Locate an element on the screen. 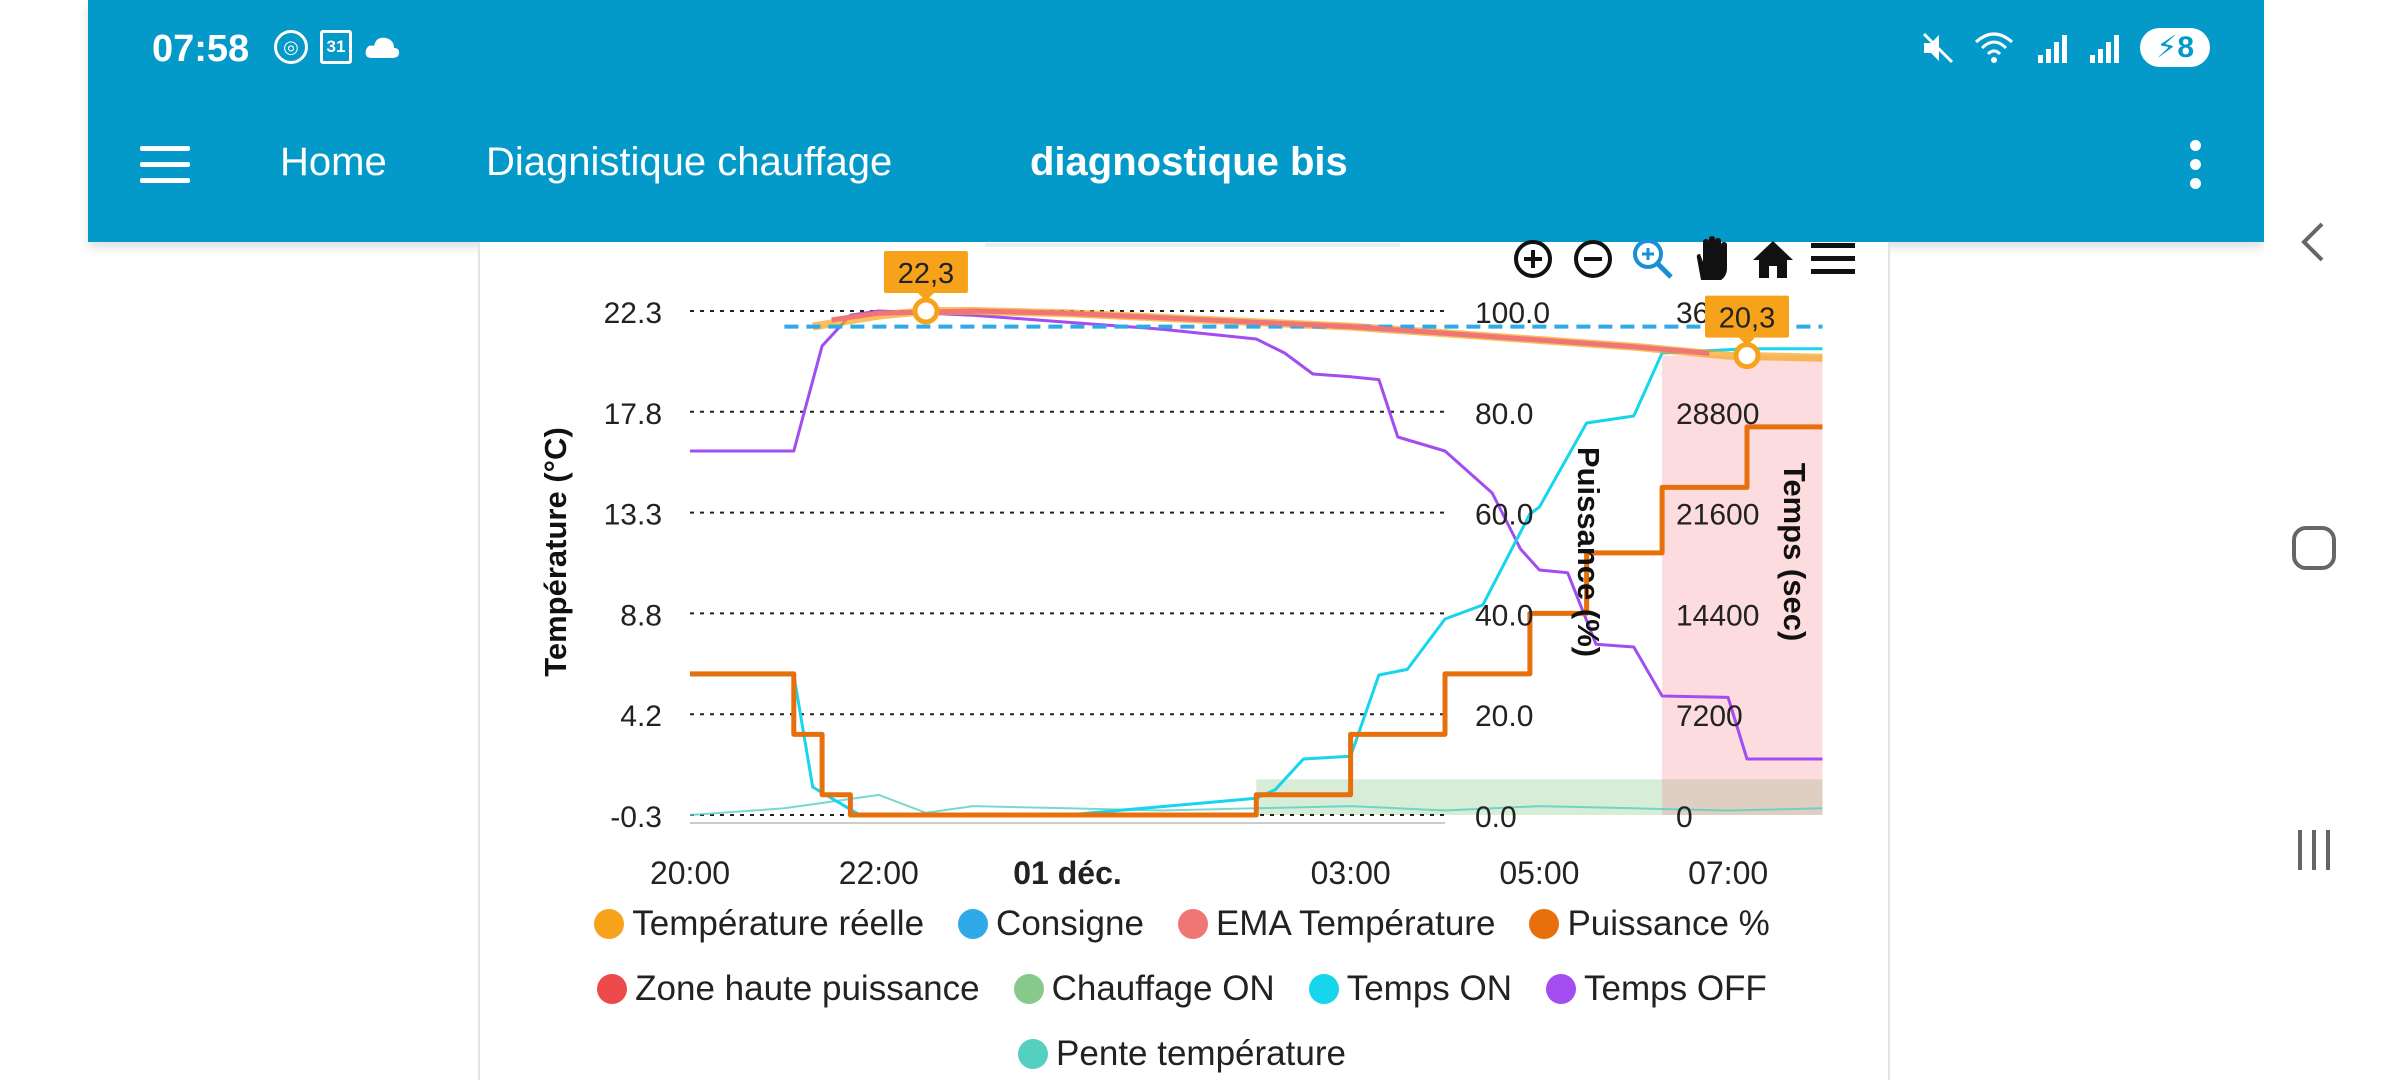 This screenshot has width=2400, height=1080. back-icon is located at coordinates (2332, 241).